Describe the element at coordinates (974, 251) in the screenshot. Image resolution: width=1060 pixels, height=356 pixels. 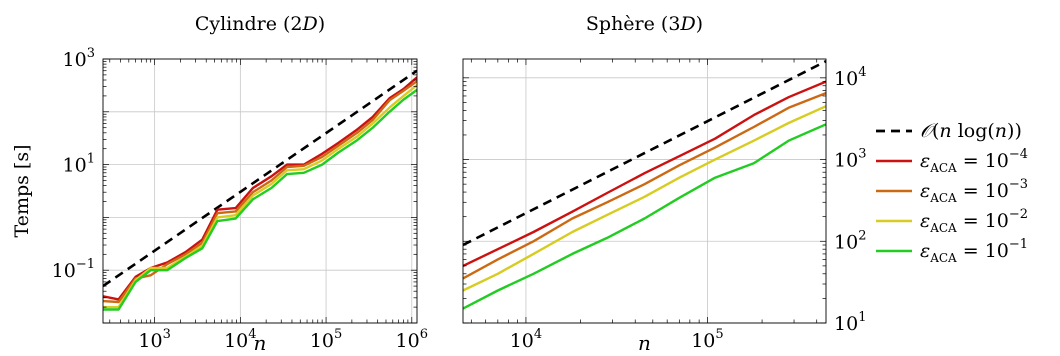
I see `legend-label: εACA = 10−1` at that location.